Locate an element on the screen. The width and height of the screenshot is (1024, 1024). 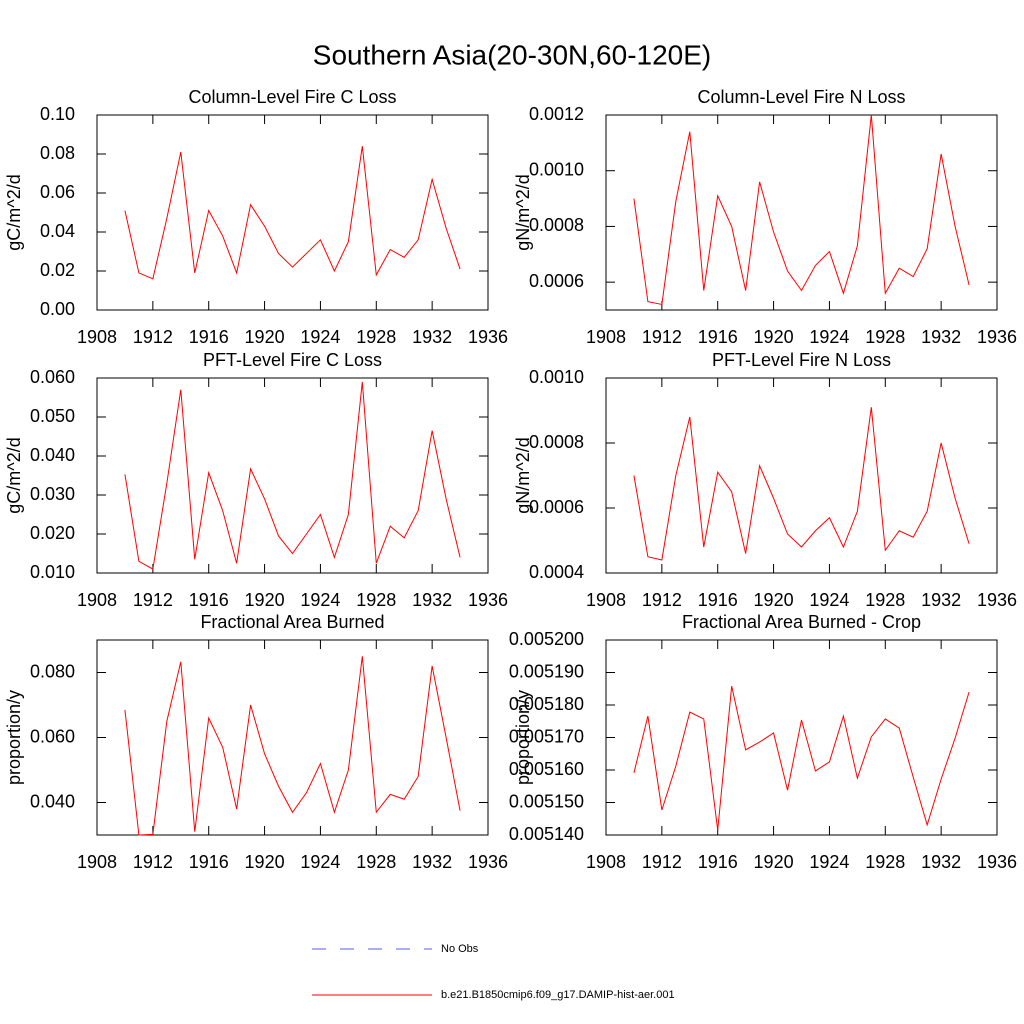
y-tick-label: 0.005200 is located at coordinates (546, 639).